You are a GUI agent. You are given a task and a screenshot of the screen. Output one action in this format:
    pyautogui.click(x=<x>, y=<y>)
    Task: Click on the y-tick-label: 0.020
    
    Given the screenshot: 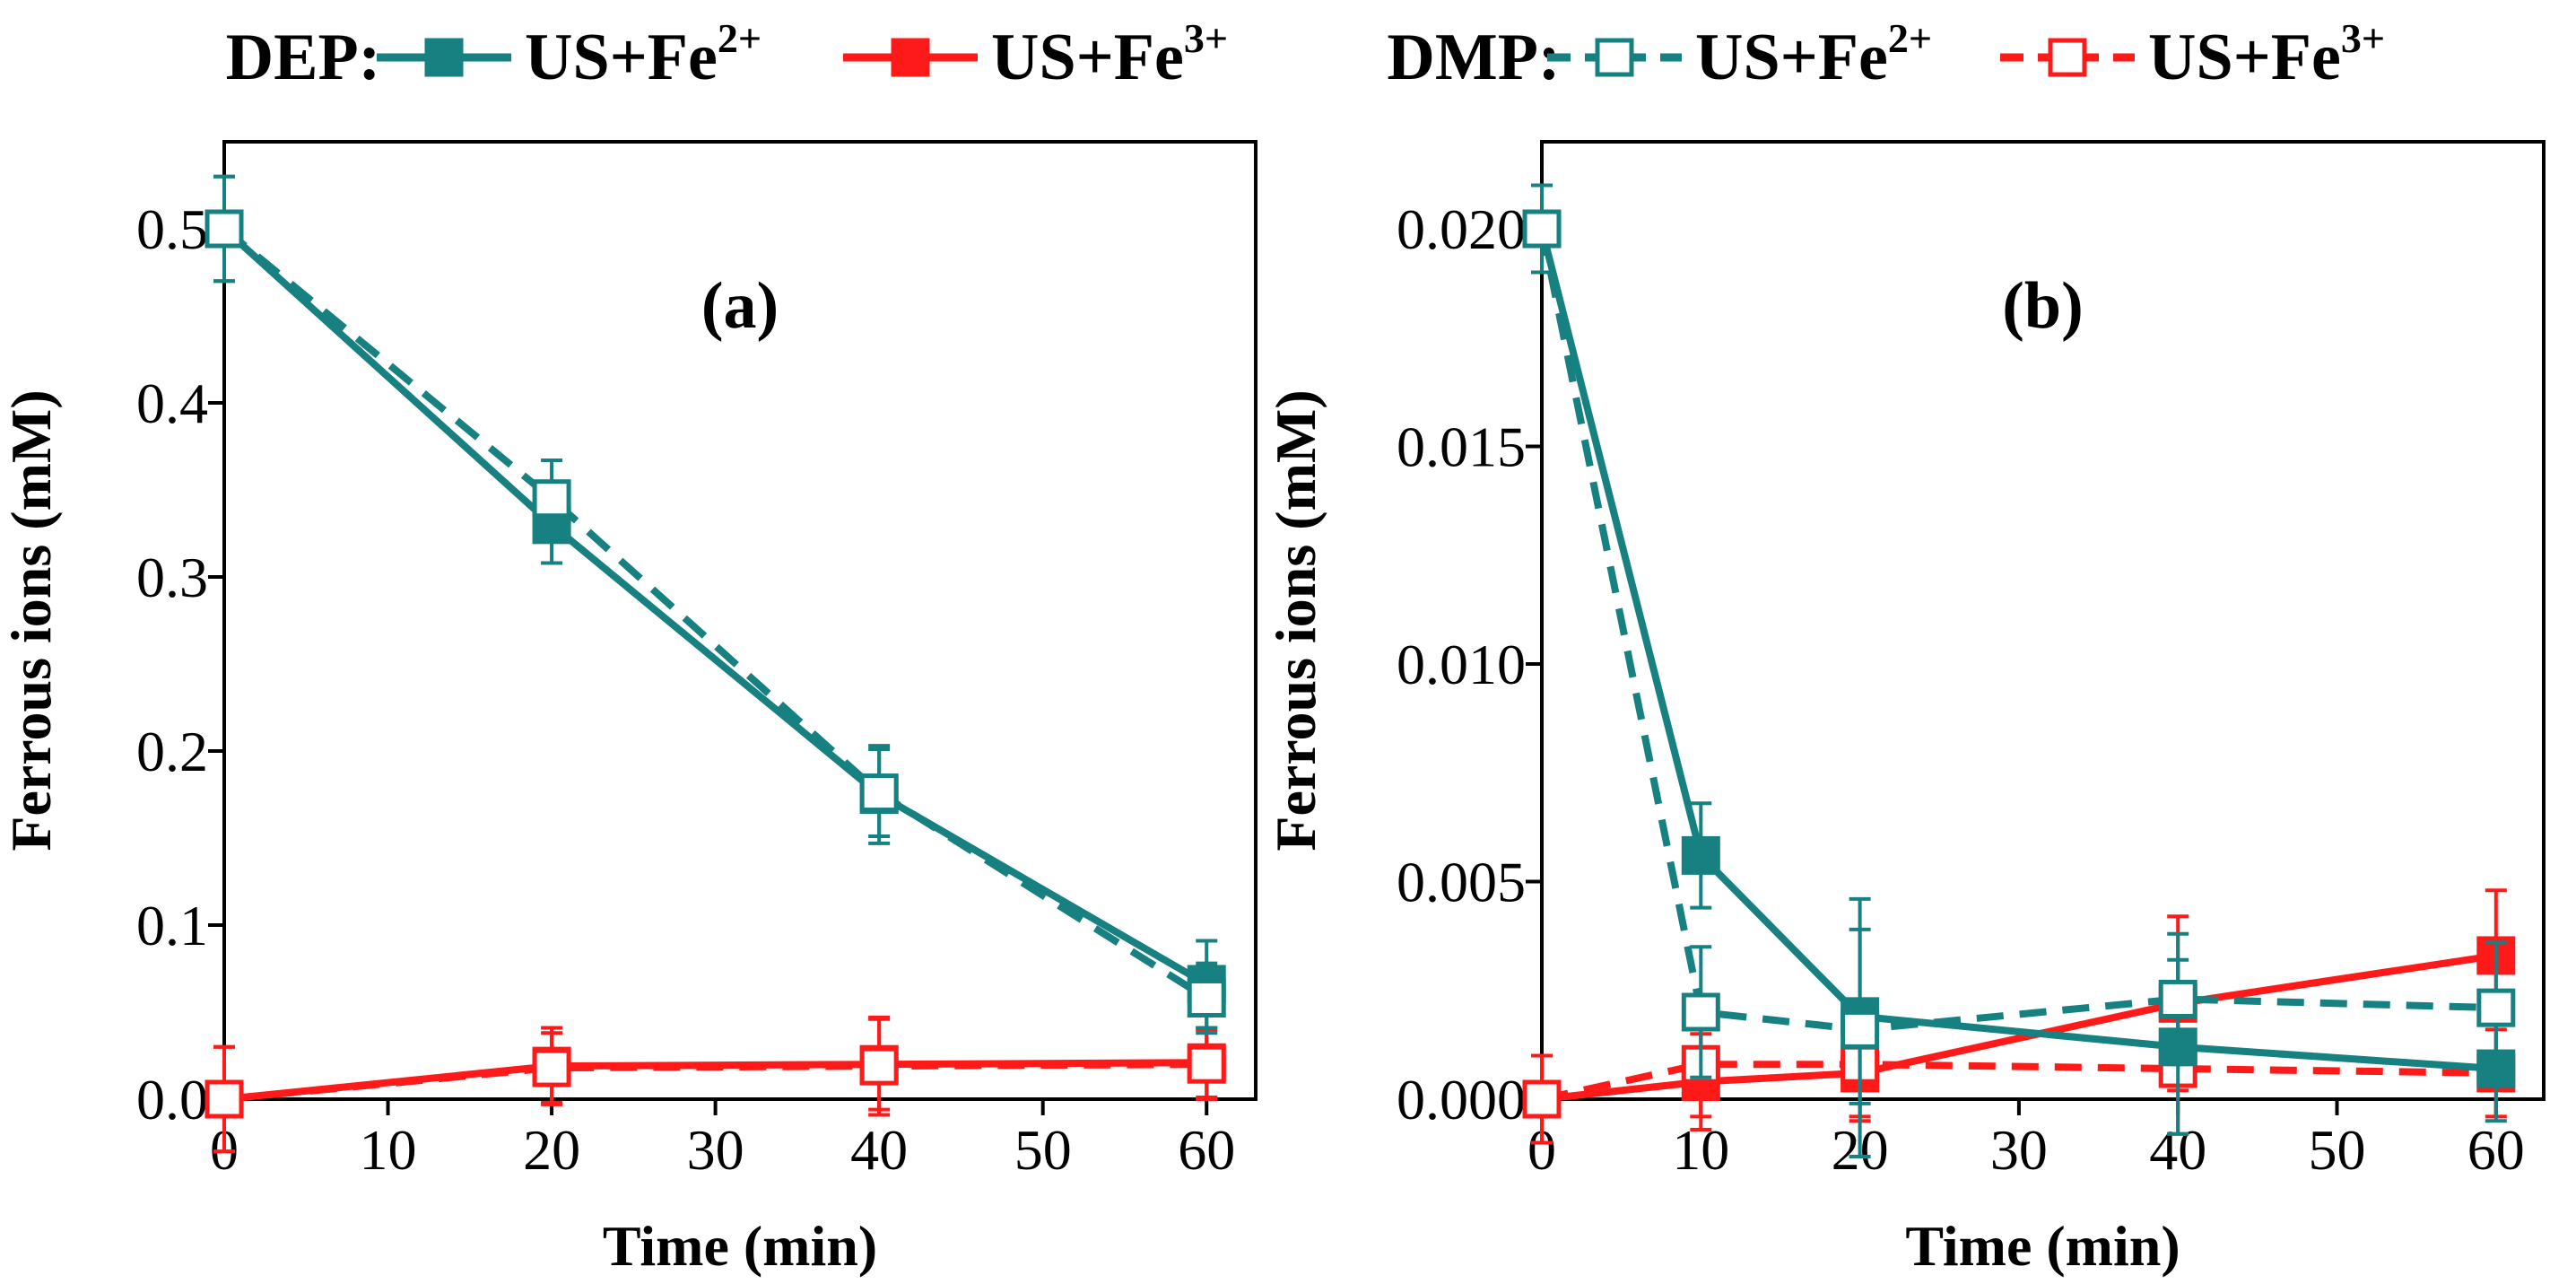 What is the action you would take?
    pyautogui.click(x=1461, y=229)
    